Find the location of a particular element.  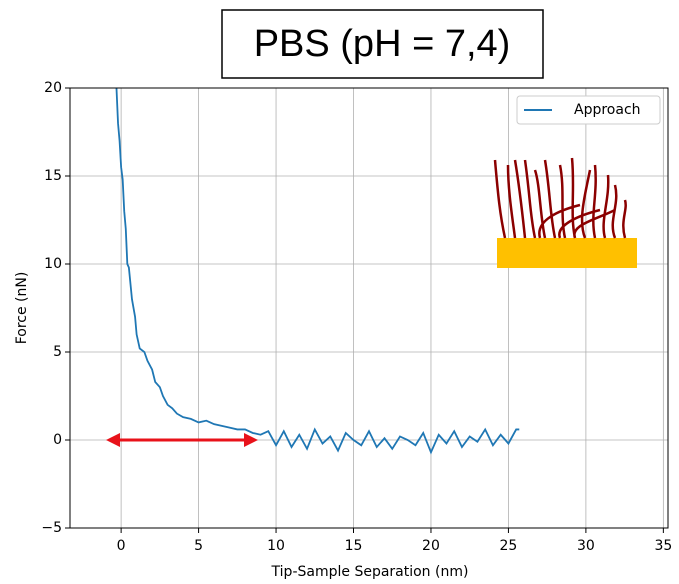

y-tick-label: 15 is located at coordinates (53, 176).